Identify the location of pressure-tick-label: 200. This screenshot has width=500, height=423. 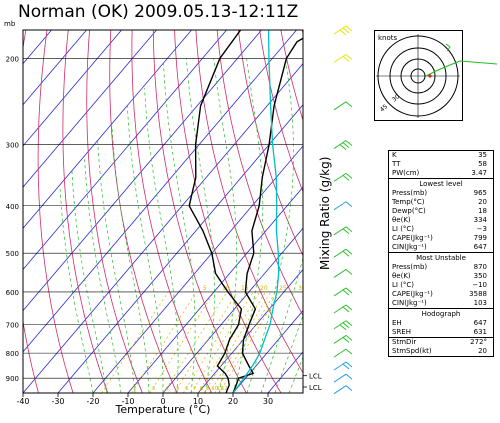
(12, 59).